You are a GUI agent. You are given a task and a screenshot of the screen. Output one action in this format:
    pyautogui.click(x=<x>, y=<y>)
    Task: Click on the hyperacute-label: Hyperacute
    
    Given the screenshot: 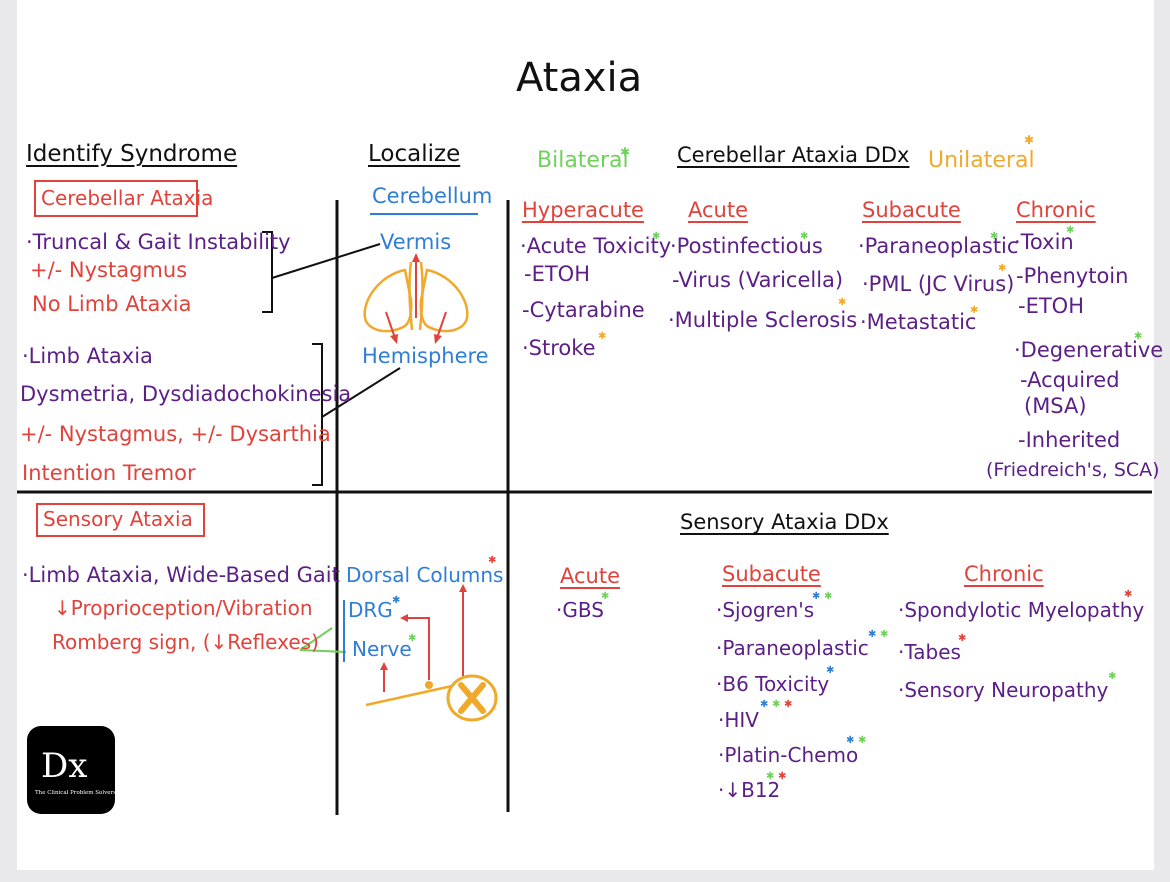 What is the action you would take?
    pyautogui.click(x=583, y=210)
    